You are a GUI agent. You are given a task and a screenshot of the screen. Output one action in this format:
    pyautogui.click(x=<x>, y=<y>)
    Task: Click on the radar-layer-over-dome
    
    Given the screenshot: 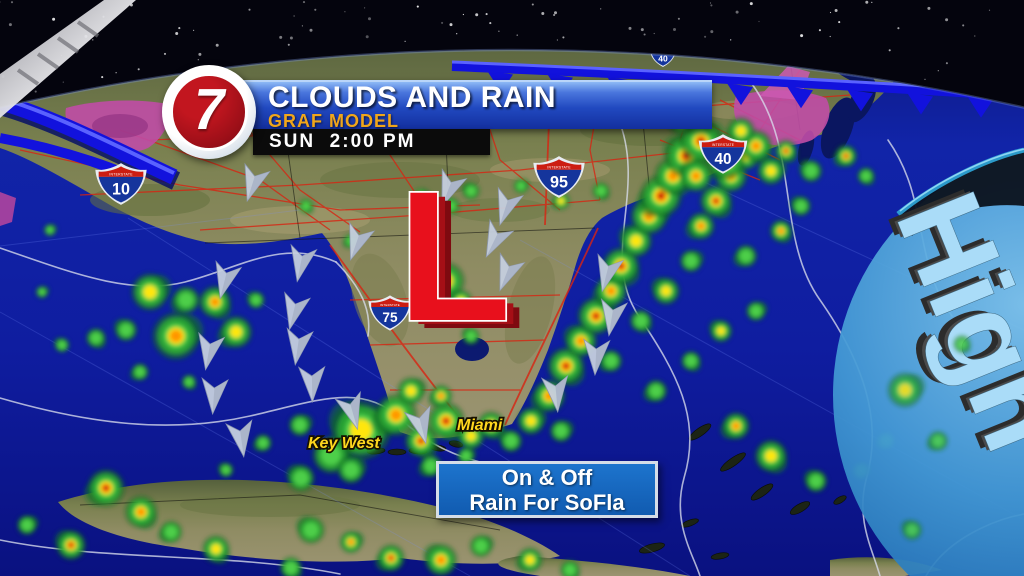 What is the action you would take?
    pyautogui.click(x=929, y=437)
    